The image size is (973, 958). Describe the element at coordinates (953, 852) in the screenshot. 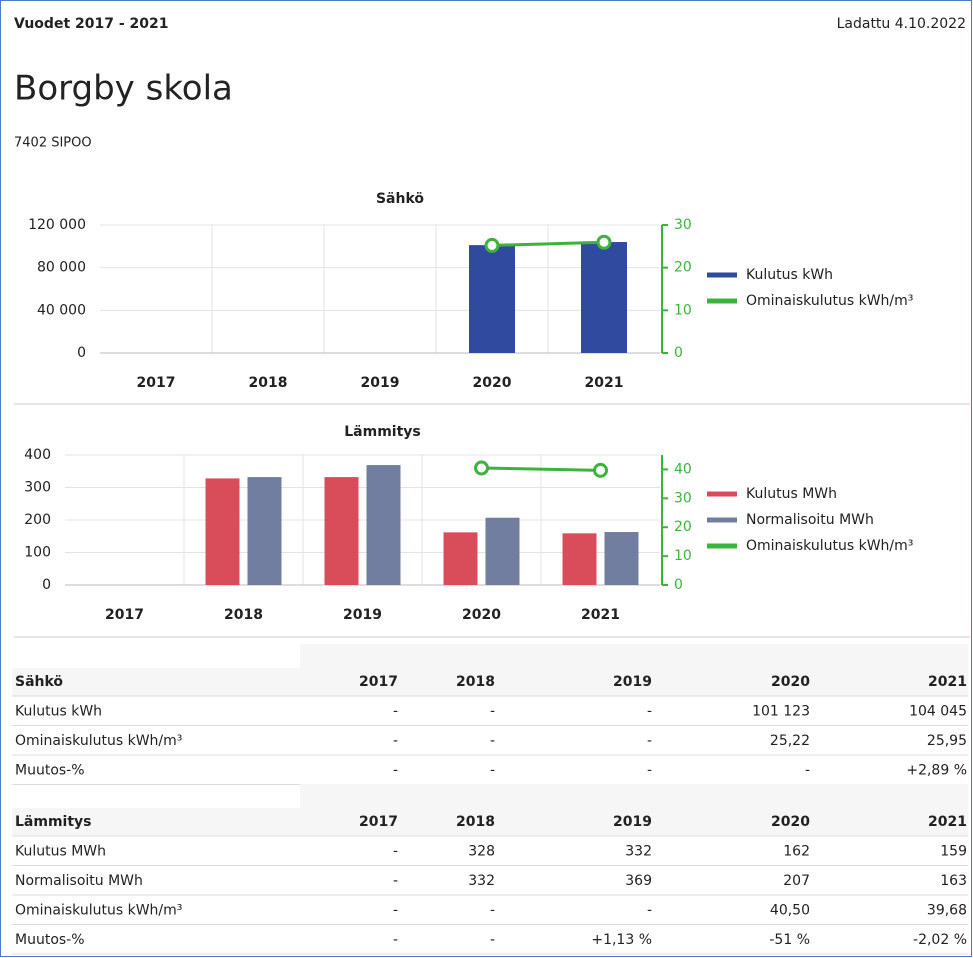

I see `table-cell: 159` at that location.